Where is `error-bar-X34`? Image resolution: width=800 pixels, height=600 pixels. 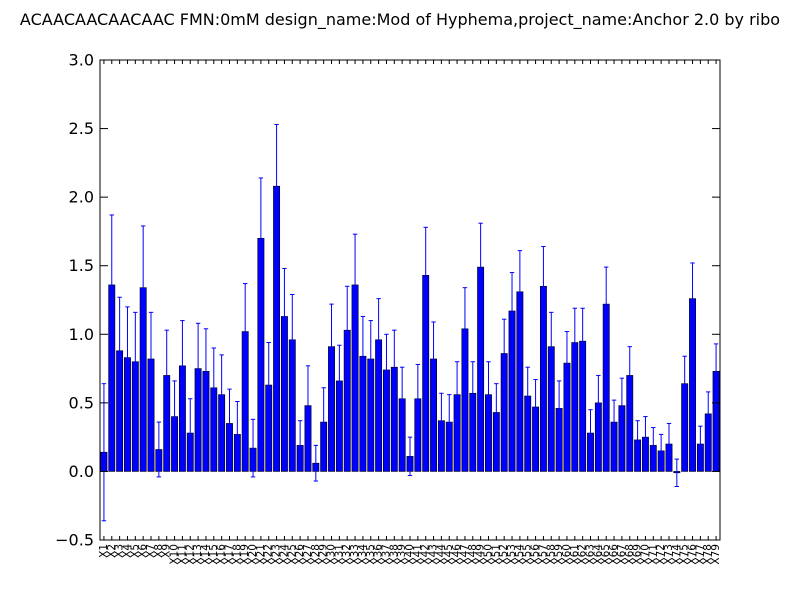 error-bar-X34 is located at coordinates (363, 356).